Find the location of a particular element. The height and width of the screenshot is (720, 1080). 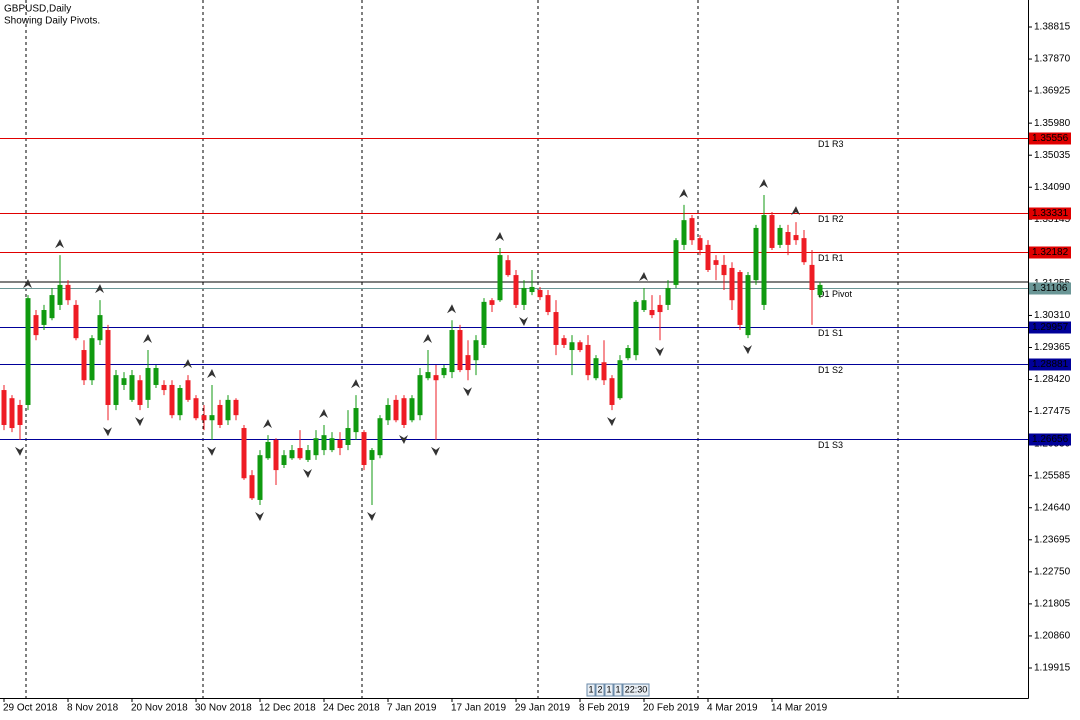

y-tick-label: 1.35035 is located at coordinates (1052, 155).